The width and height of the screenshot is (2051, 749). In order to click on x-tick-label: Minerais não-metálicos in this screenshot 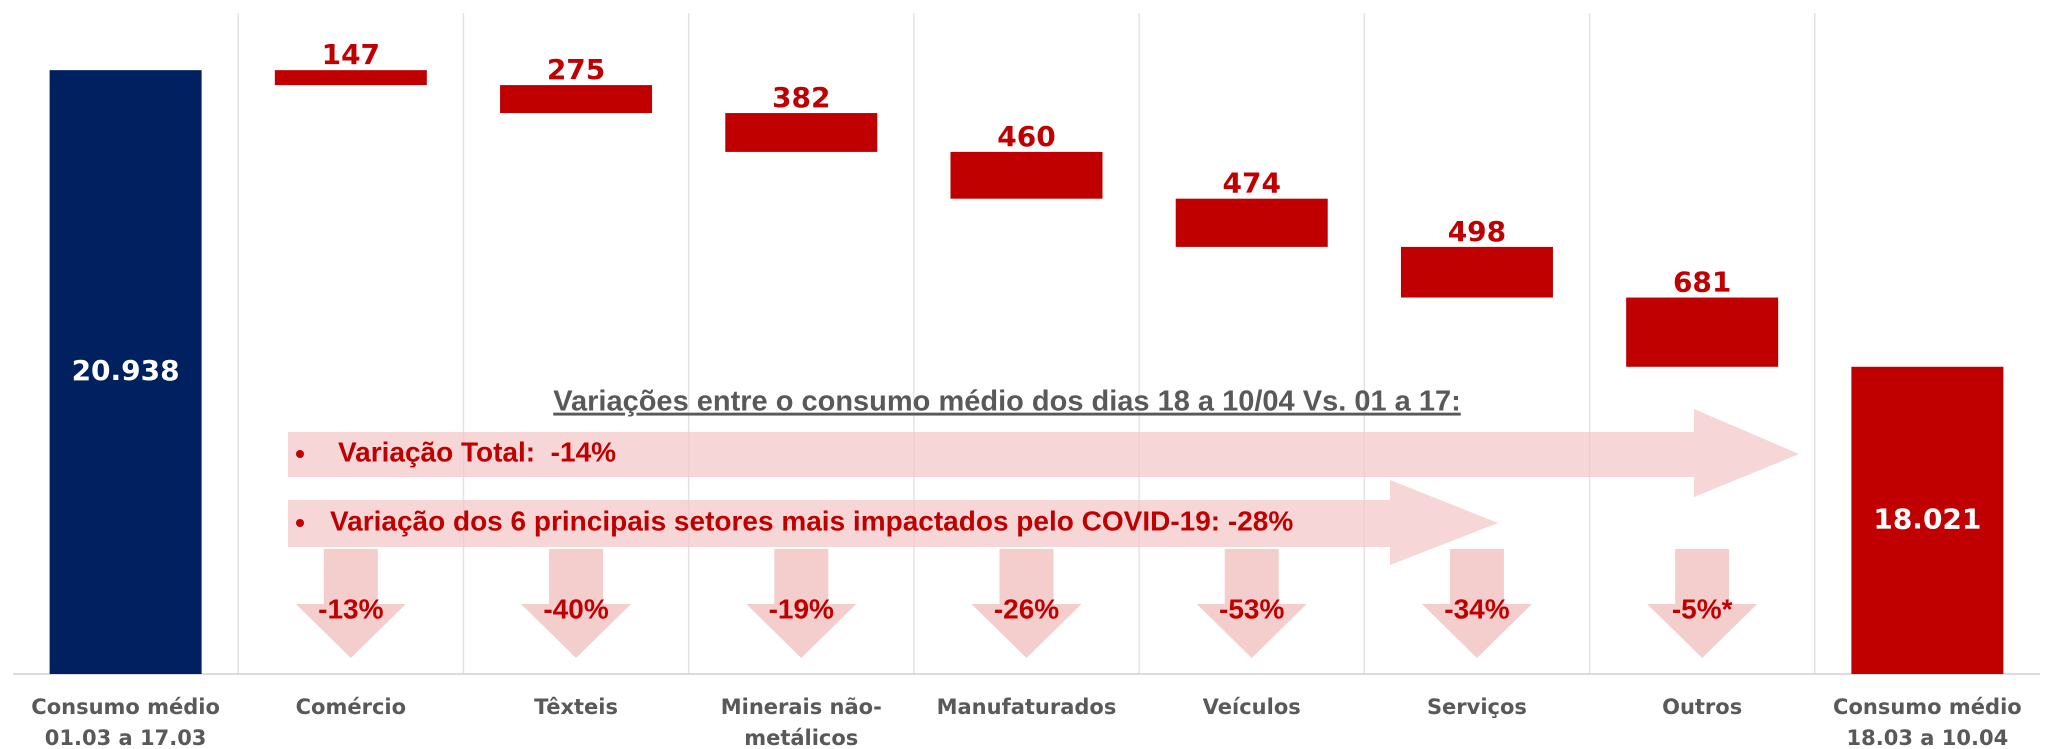, I will do `click(801, 722)`.